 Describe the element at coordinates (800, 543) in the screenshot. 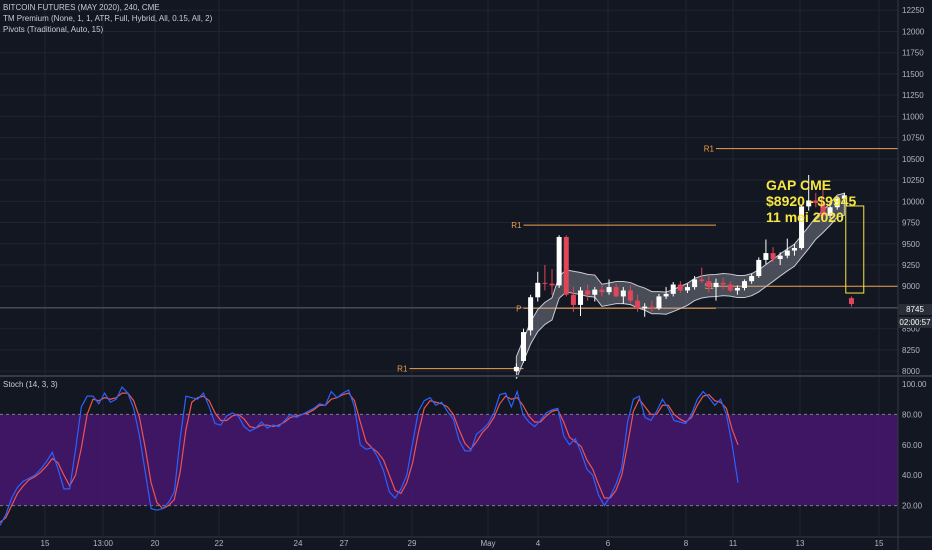

I see `x-tick-label: 13` at that location.